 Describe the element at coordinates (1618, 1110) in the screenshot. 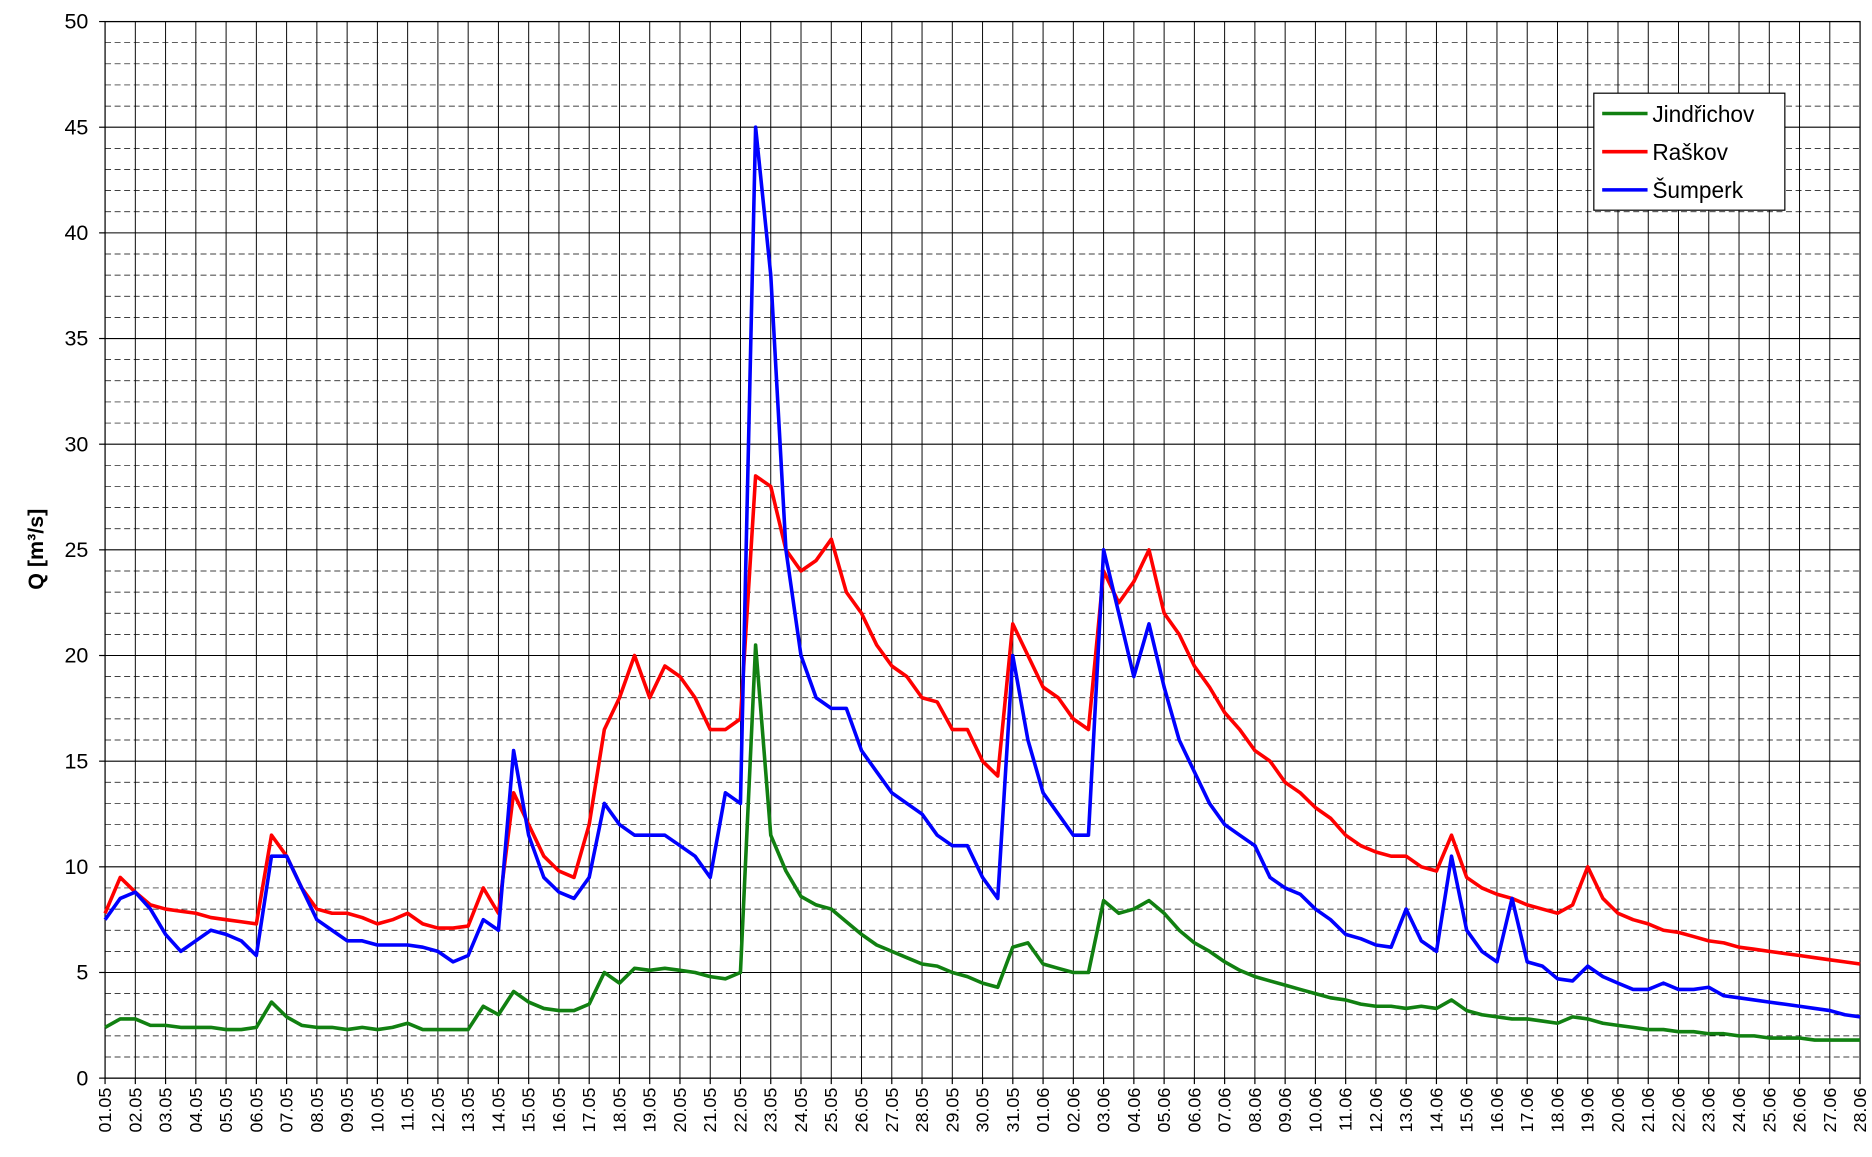

I see `x-tick-label: 20.06` at that location.